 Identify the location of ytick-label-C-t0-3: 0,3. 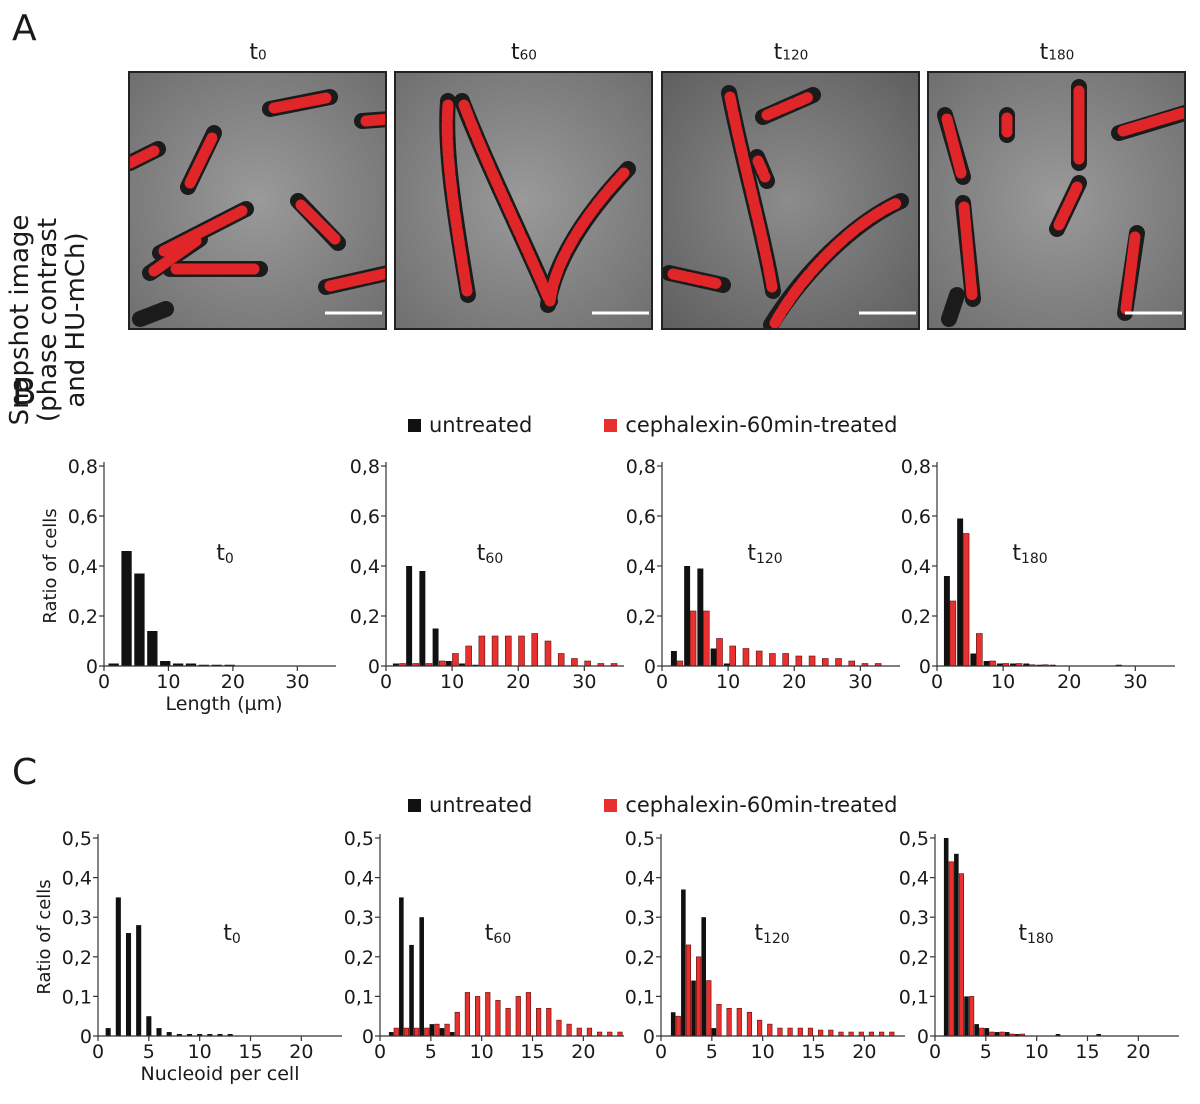
(77, 918).